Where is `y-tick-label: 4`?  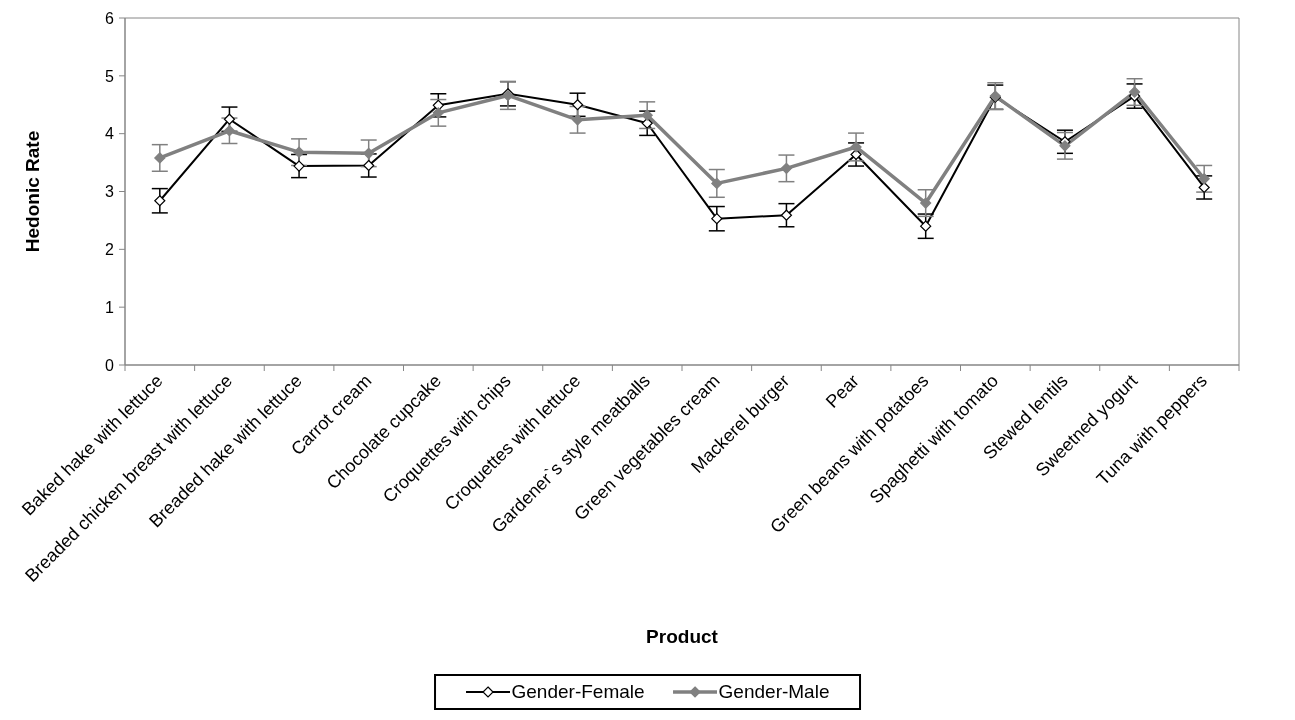 y-tick-label: 4 is located at coordinates (110, 134).